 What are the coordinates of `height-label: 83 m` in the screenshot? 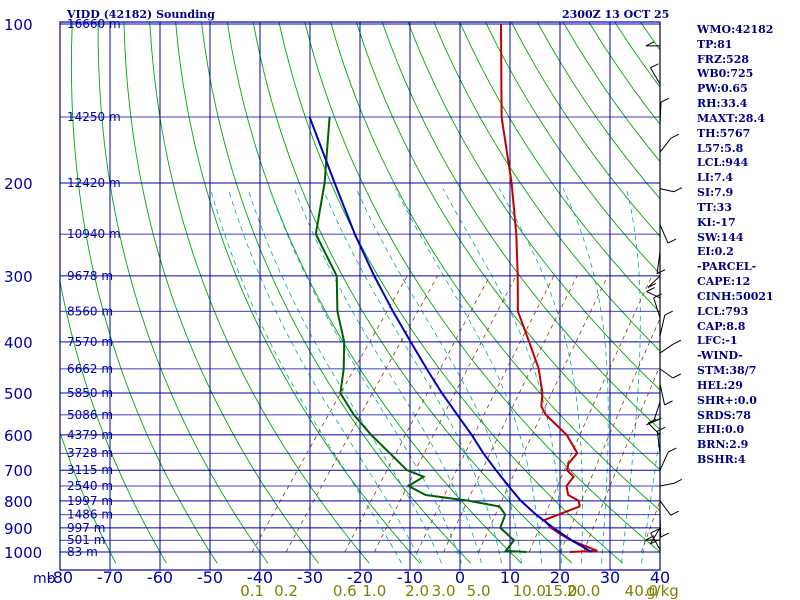 It's located at (82, 552).